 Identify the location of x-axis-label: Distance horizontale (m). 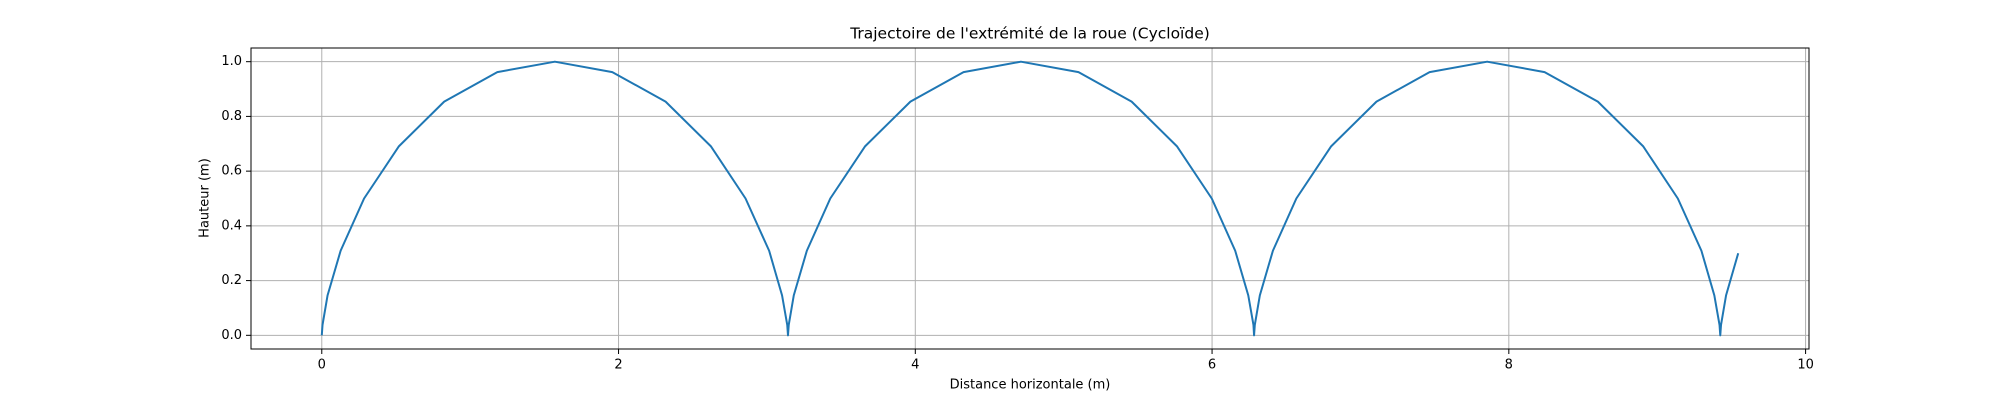
(1030, 385).